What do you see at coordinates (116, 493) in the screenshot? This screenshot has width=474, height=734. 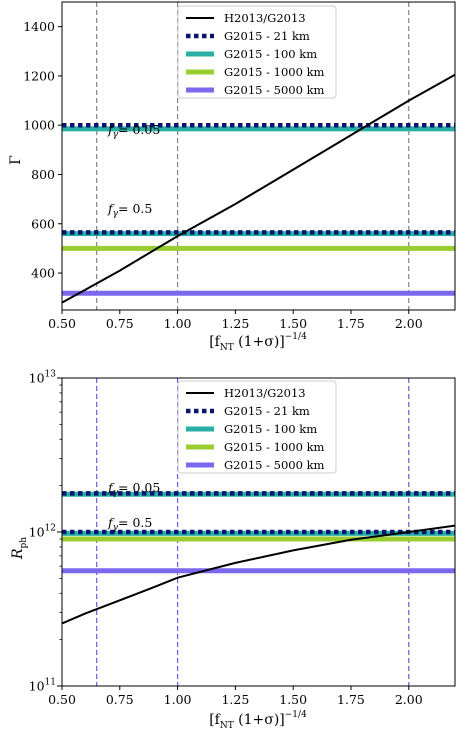 I see `rph-ann-005-sub: γ` at bounding box center [116, 493].